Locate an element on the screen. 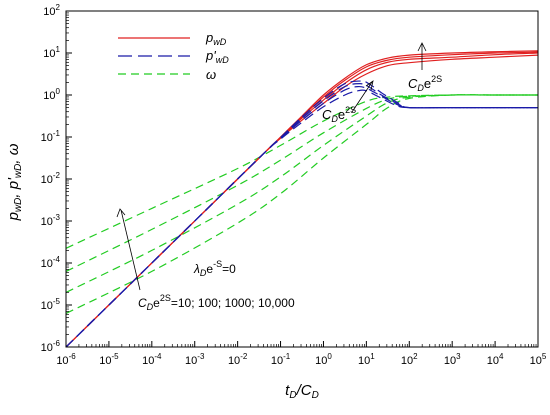 The width and height of the screenshot is (550, 415). x-tick-label: 10¹ is located at coordinates (366, 359).